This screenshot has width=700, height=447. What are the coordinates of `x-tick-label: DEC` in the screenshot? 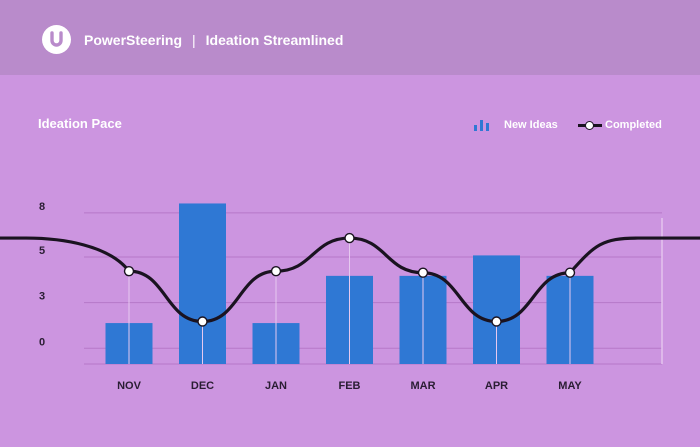 It's located at (202, 386).